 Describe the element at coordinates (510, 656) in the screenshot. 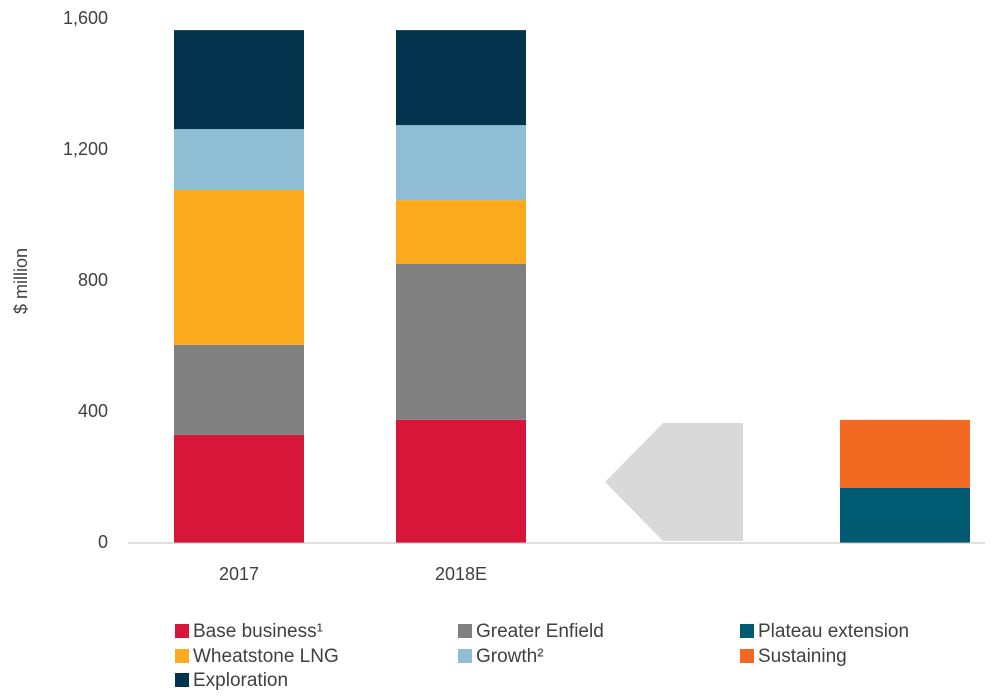

I see `legend-label: Growth²` at that location.